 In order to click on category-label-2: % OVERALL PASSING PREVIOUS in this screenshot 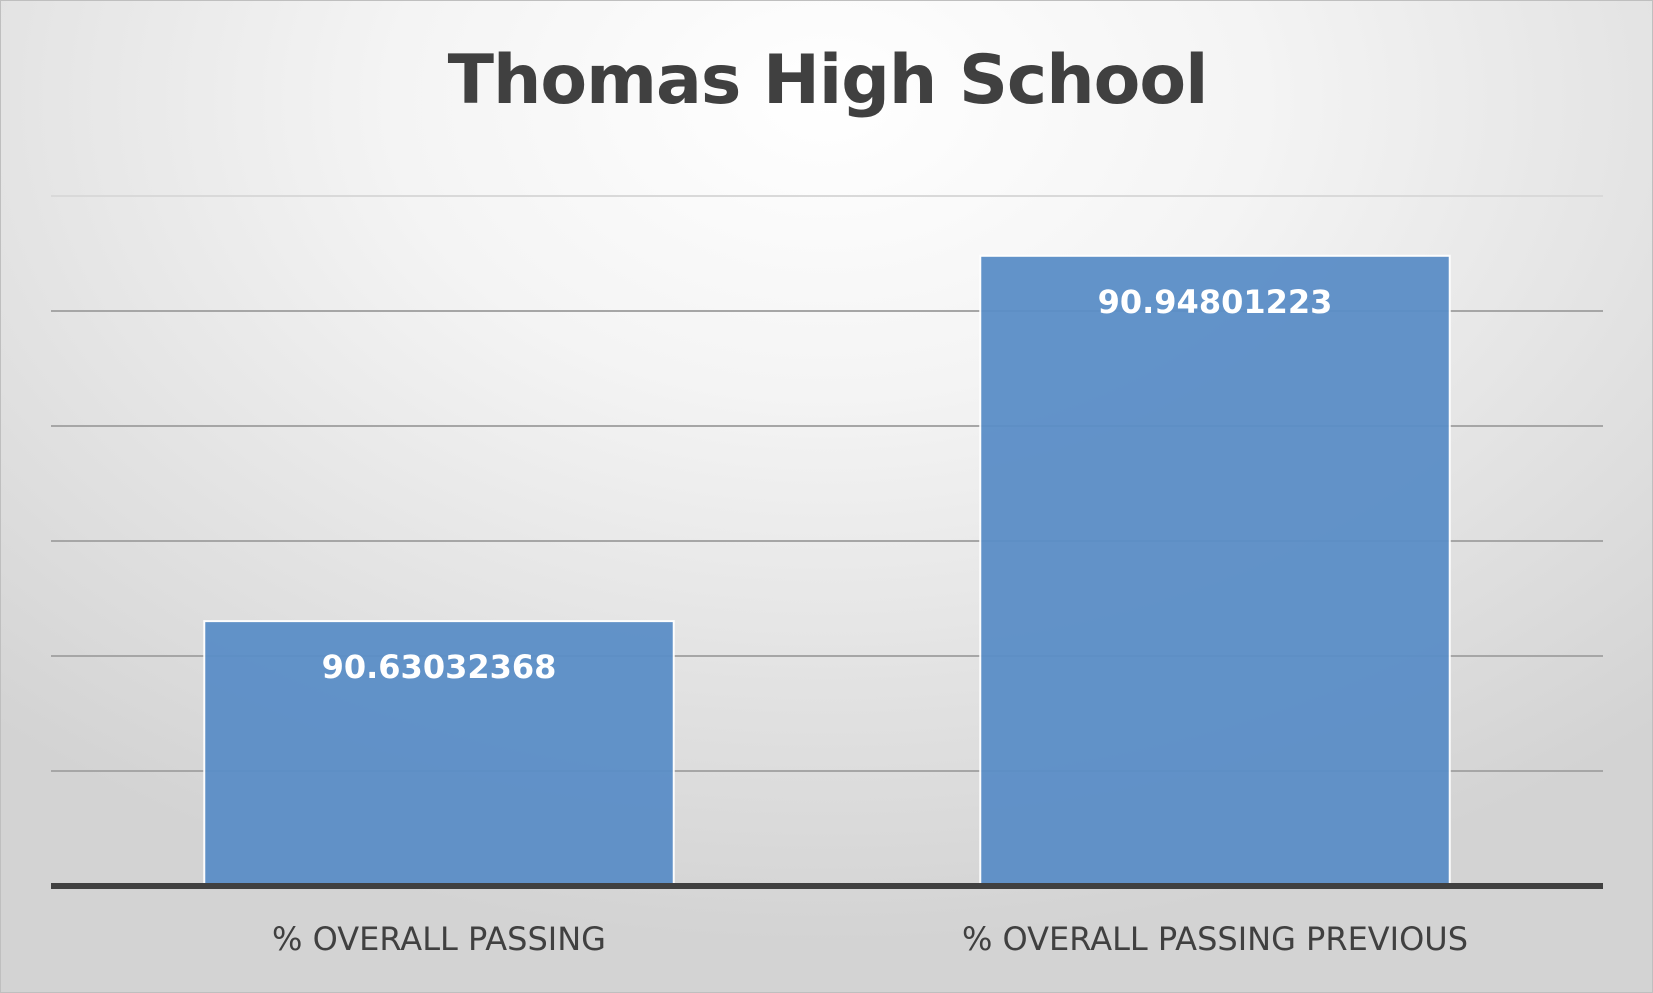, I will do `click(1215, 939)`.